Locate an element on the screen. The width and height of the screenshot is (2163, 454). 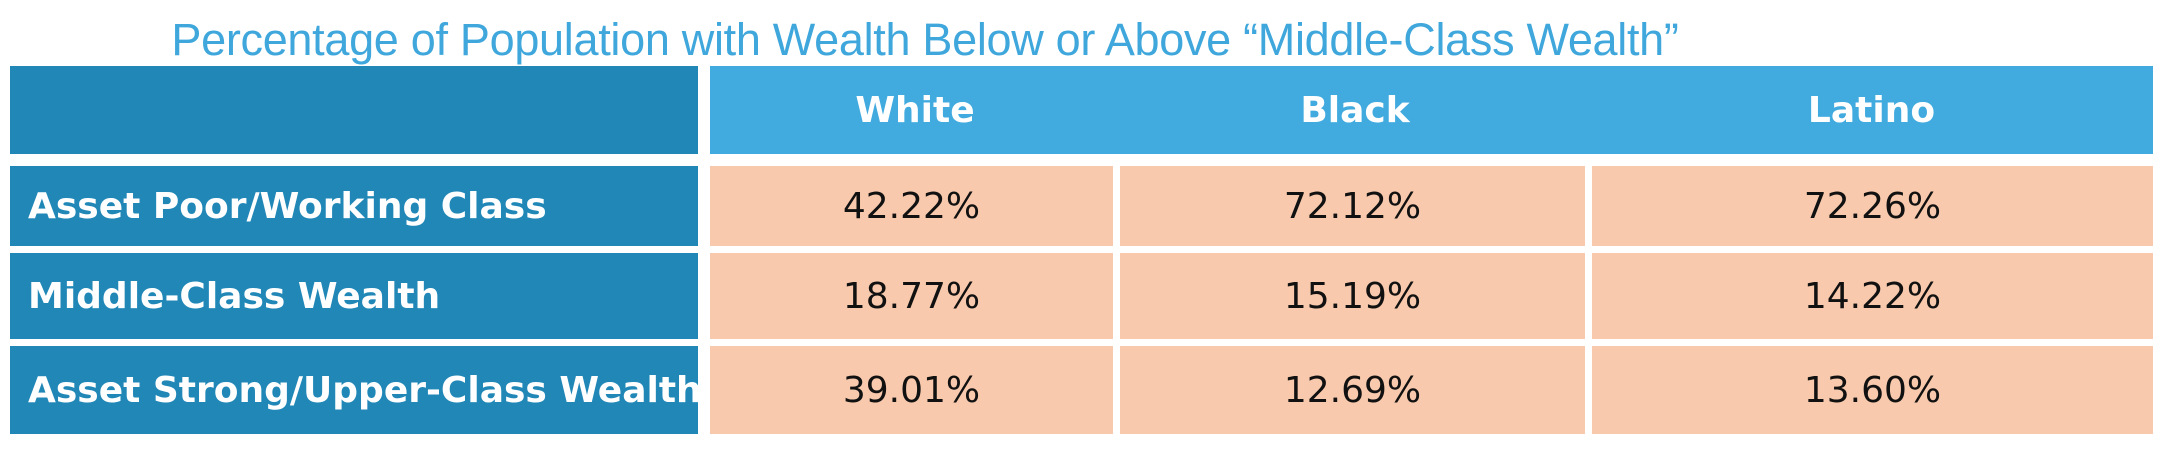
value-cell-asset-strong-white: 39.01% is located at coordinates (911, 390).